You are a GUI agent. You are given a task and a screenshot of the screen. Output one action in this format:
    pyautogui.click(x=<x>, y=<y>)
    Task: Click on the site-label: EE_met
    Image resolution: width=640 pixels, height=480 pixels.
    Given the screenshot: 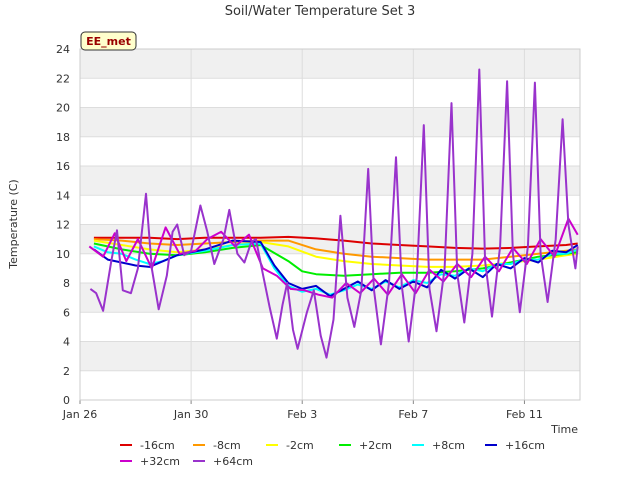 What is the action you would take?
    pyautogui.click(x=108, y=41)
    